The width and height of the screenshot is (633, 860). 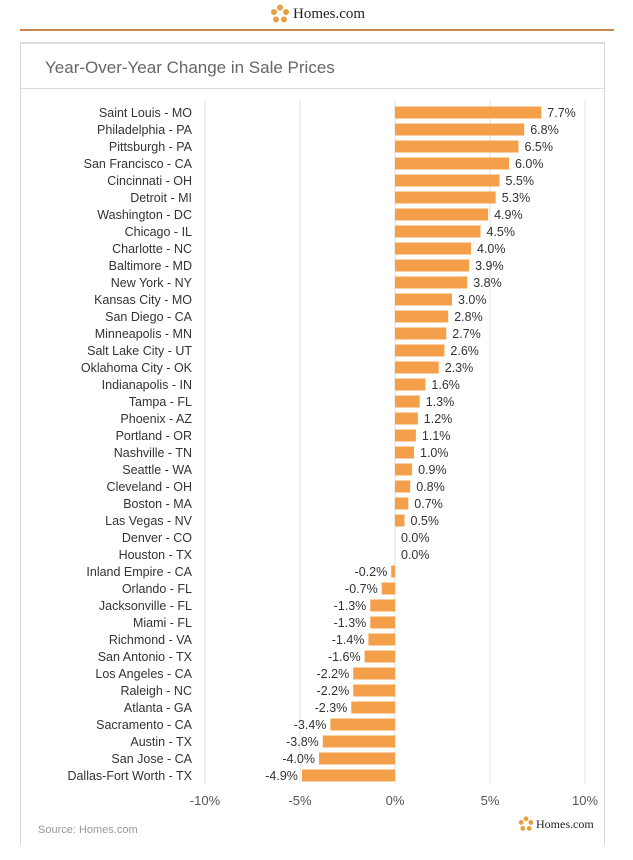 What do you see at coordinates (430, 487) in the screenshot?
I see `data-label: 0.8%` at bounding box center [430, 487].